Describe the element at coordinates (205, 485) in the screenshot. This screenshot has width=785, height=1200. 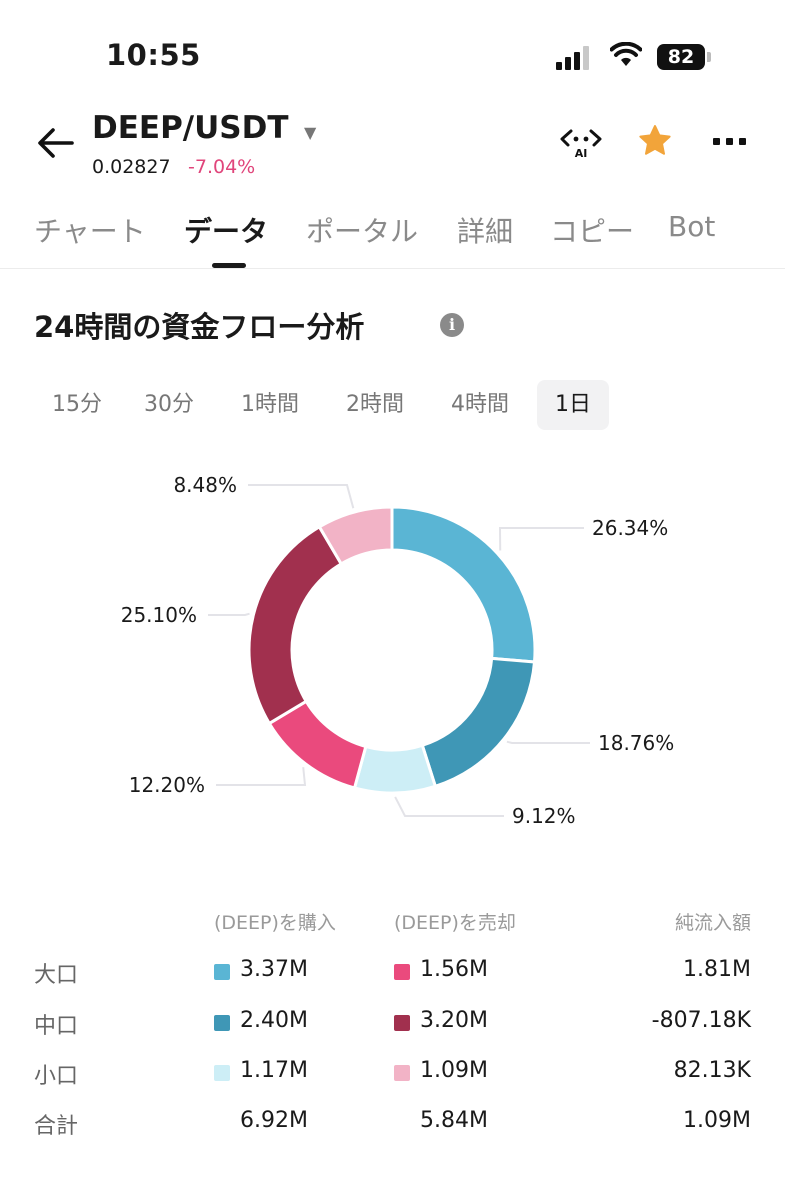
I see `donut-slice-label-6: 8.48%` at that location.